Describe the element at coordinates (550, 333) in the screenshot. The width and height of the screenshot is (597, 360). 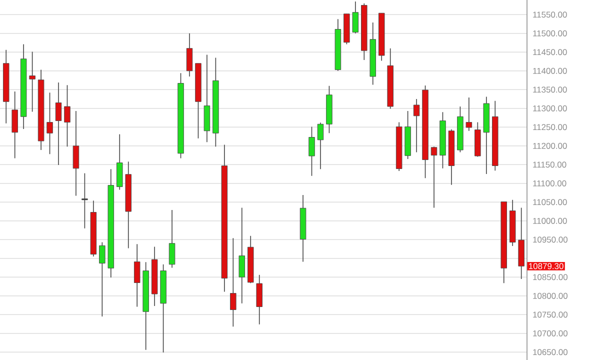
I see `y-tick-label: 10700.00` at that location.